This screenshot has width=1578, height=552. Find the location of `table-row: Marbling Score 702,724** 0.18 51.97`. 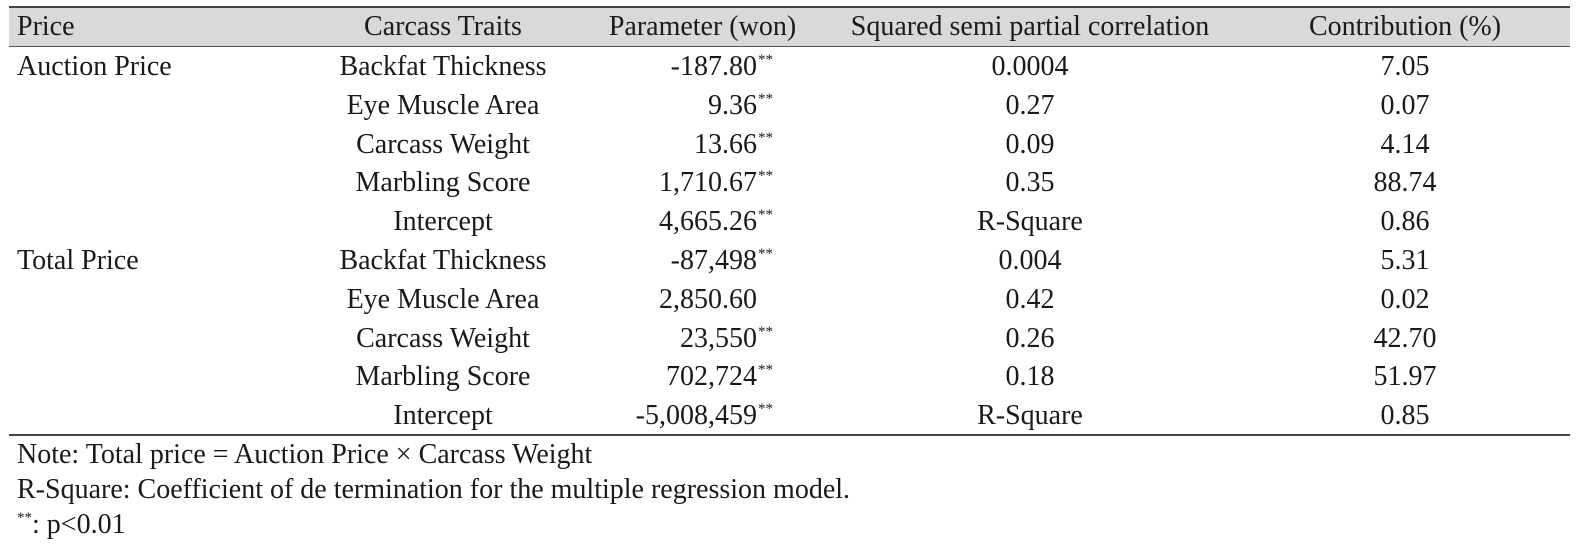

table-row: Marbling Score 702,724** 0.18 51.97 is located at coordinates (789, 376).